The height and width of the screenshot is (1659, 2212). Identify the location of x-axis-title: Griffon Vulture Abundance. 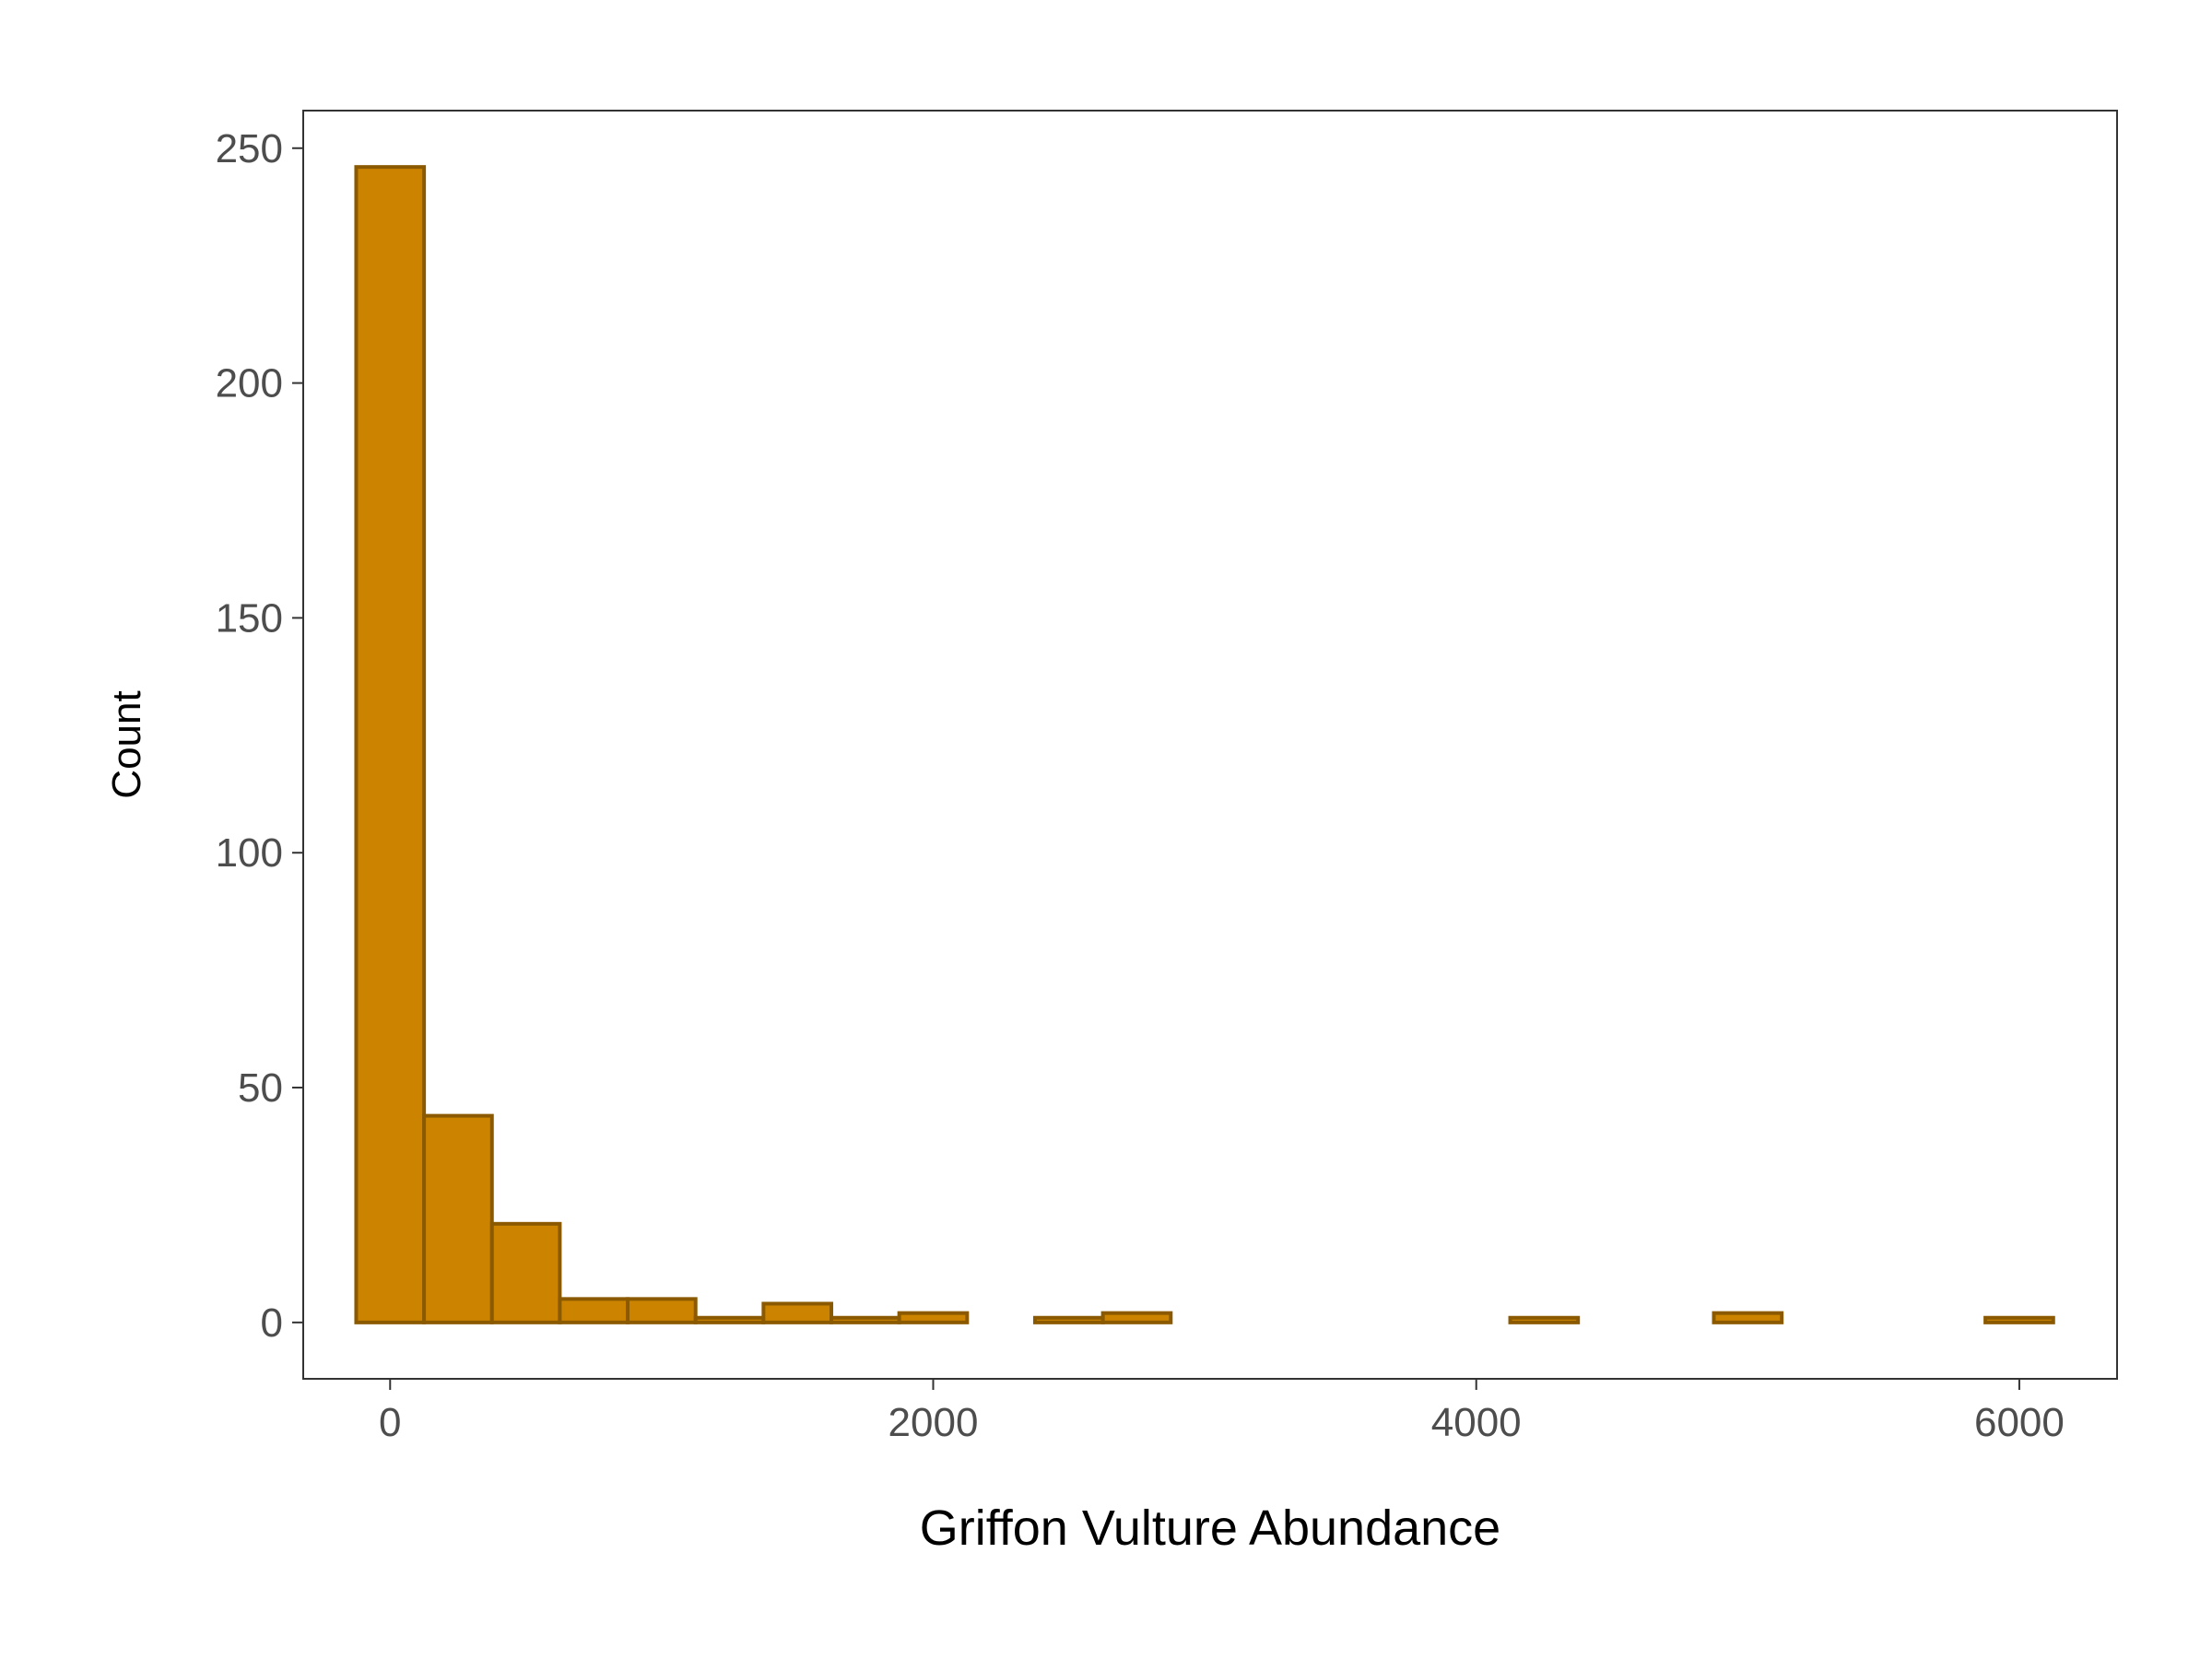
(1210, 1528).